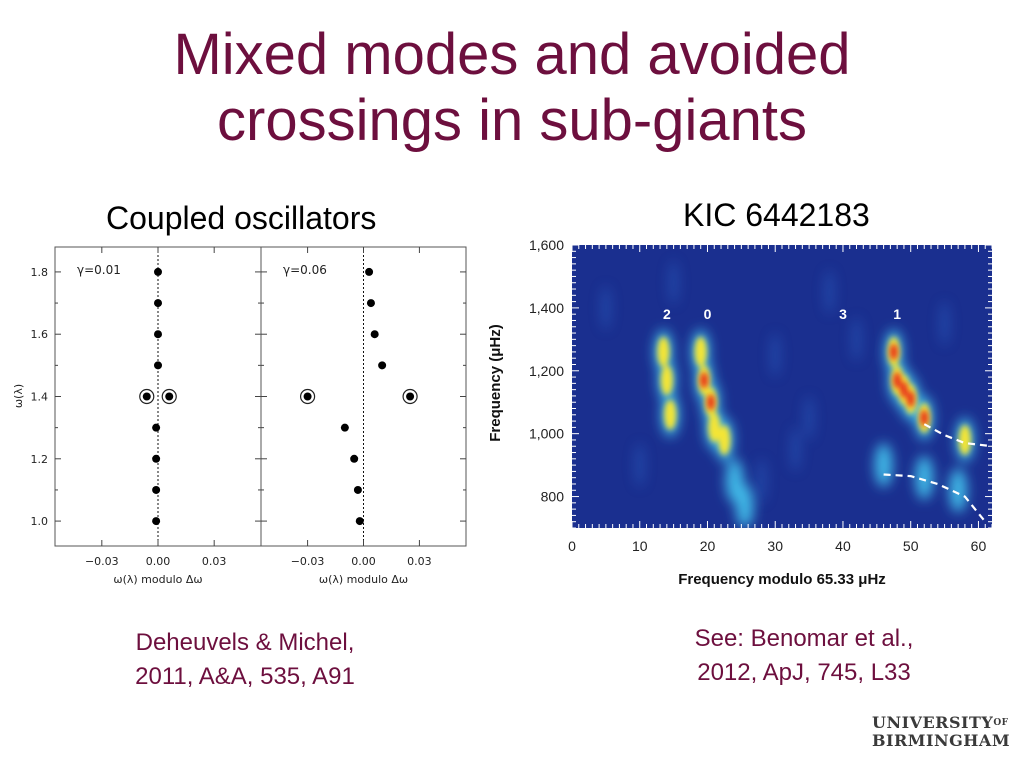  Describe the element at coordinates (546, 371) in the screenshot. I see `y-tick-label: 1,200` at that location.